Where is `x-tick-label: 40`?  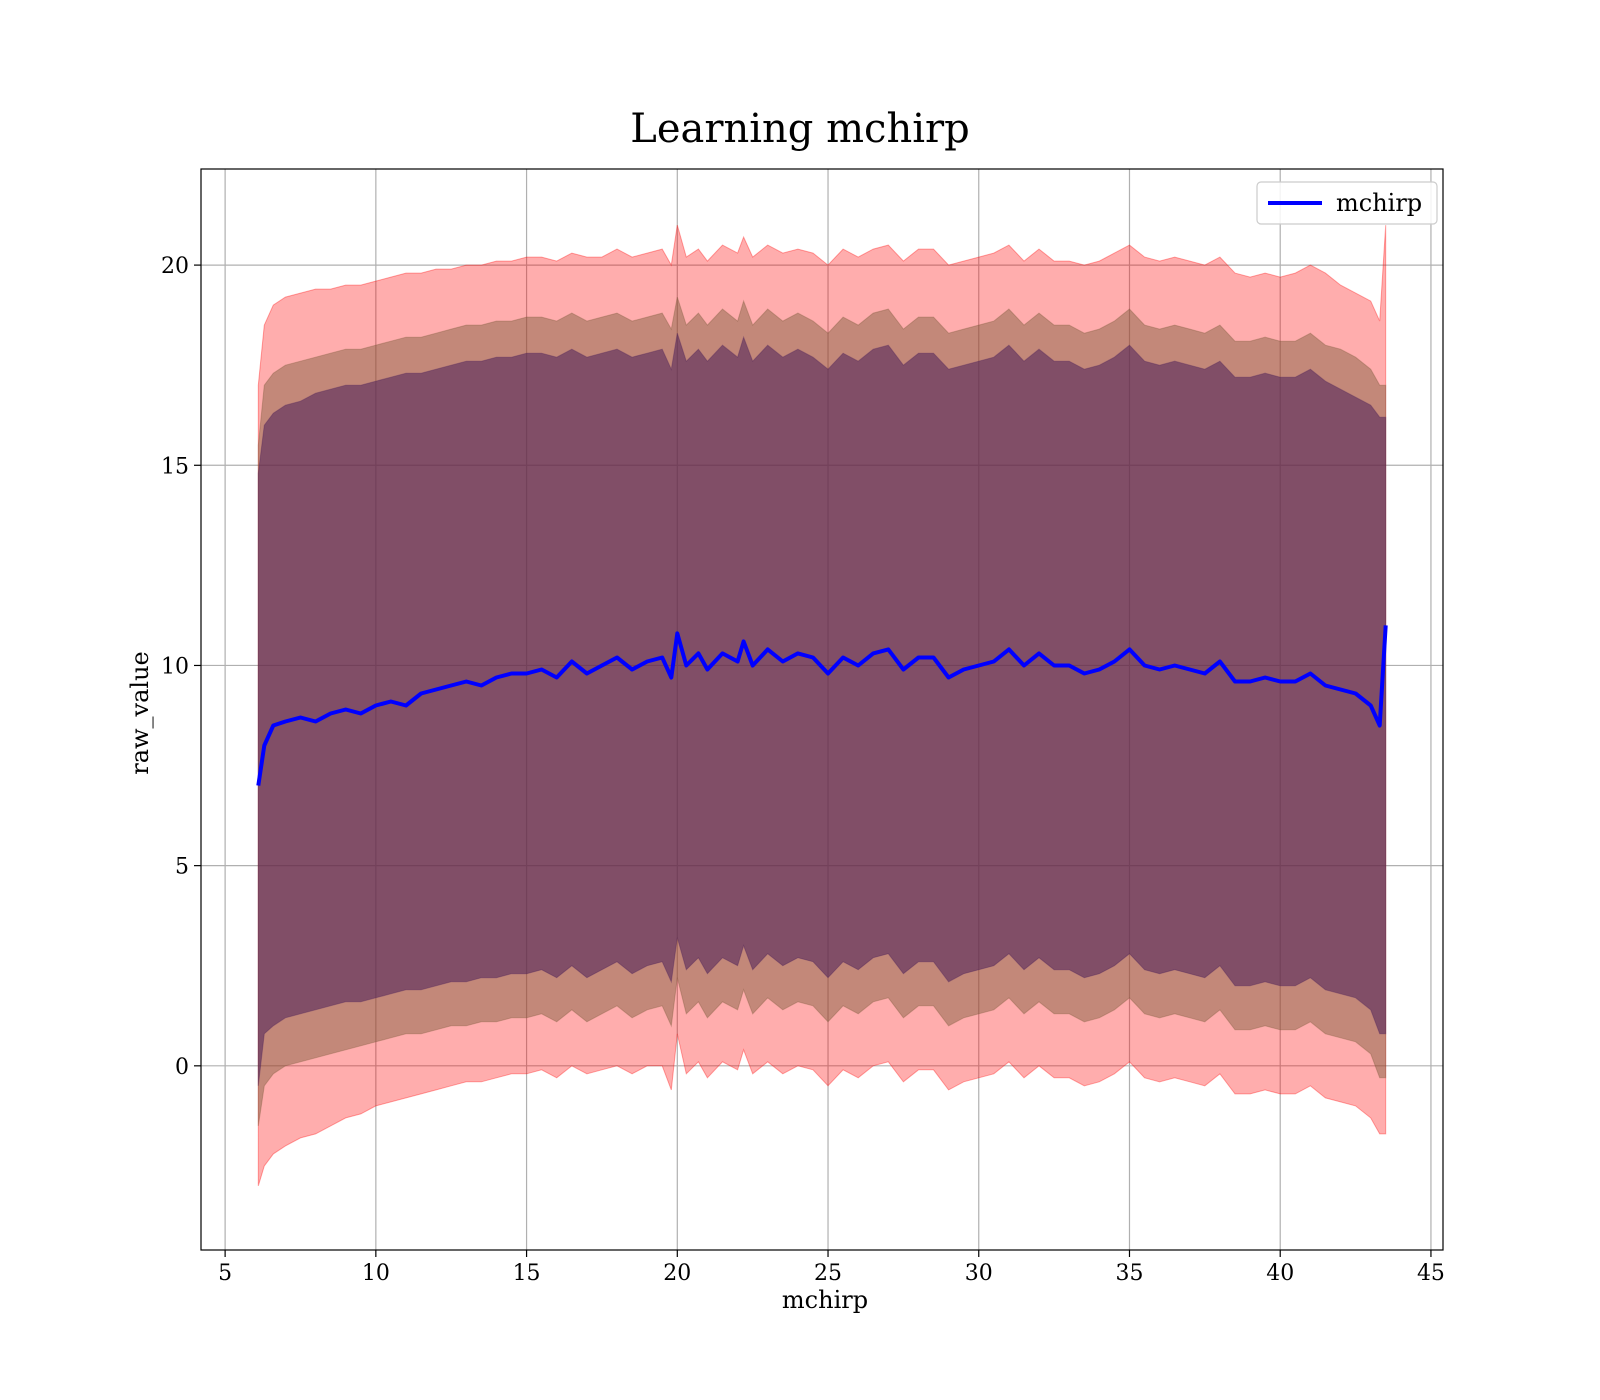 x-tick-label: 40 is located at coordinates (1280, 1273).